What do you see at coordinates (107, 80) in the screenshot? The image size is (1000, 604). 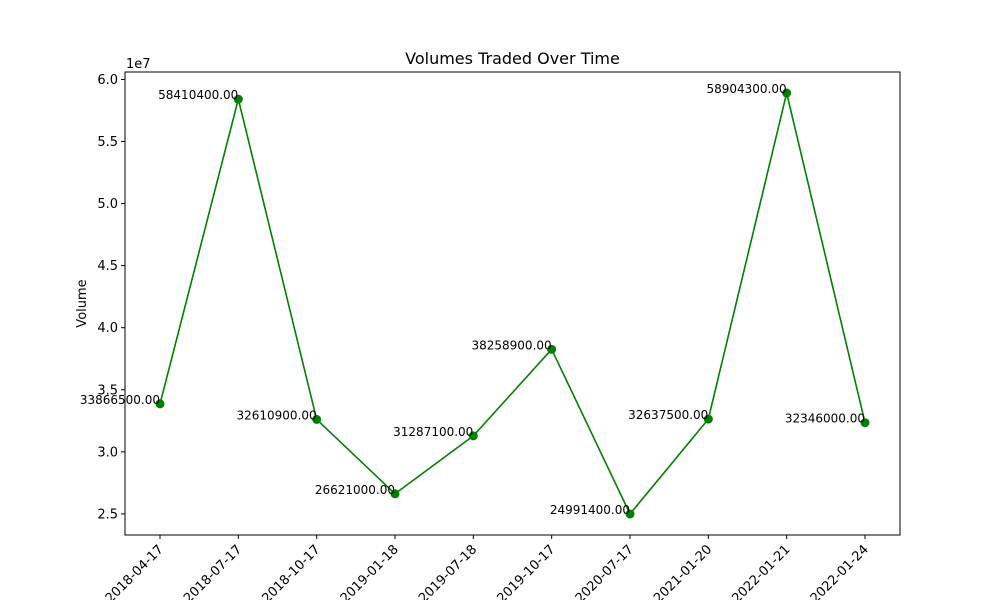 I see `y-tick-label: 6.0` at bounding box center [107, 80].